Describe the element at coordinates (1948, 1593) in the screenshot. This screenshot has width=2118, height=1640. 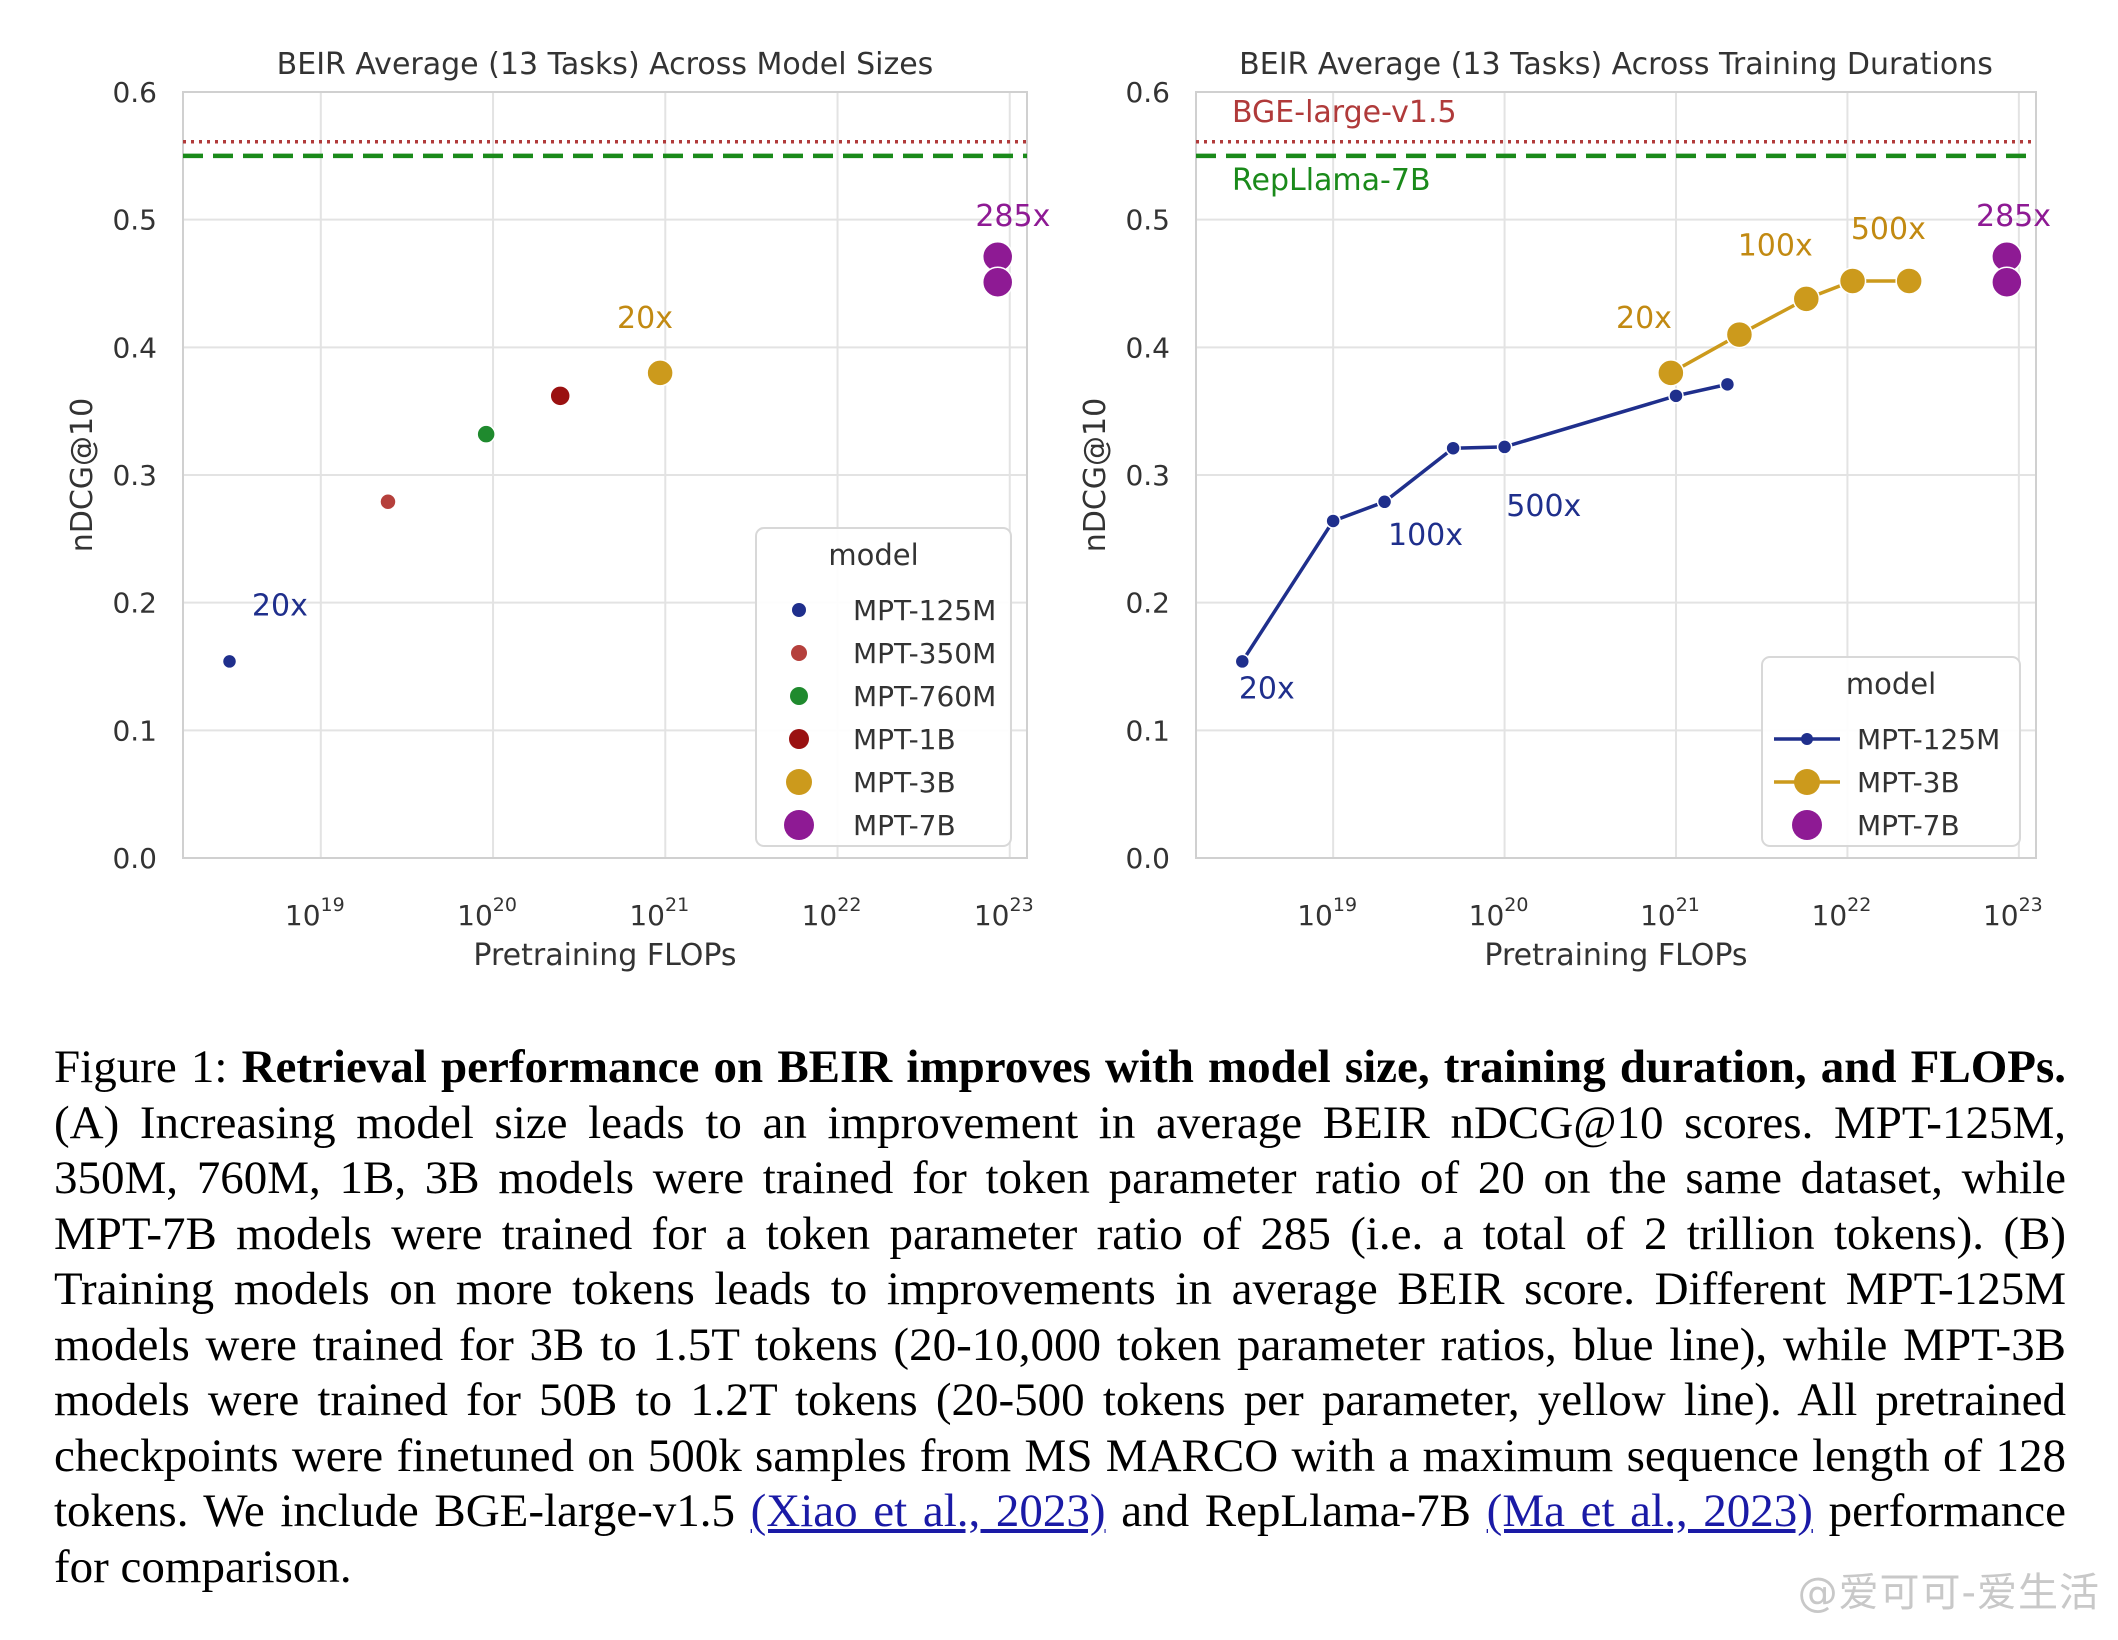
I see `watermark-text: @爱可可-爱生活` at that location.